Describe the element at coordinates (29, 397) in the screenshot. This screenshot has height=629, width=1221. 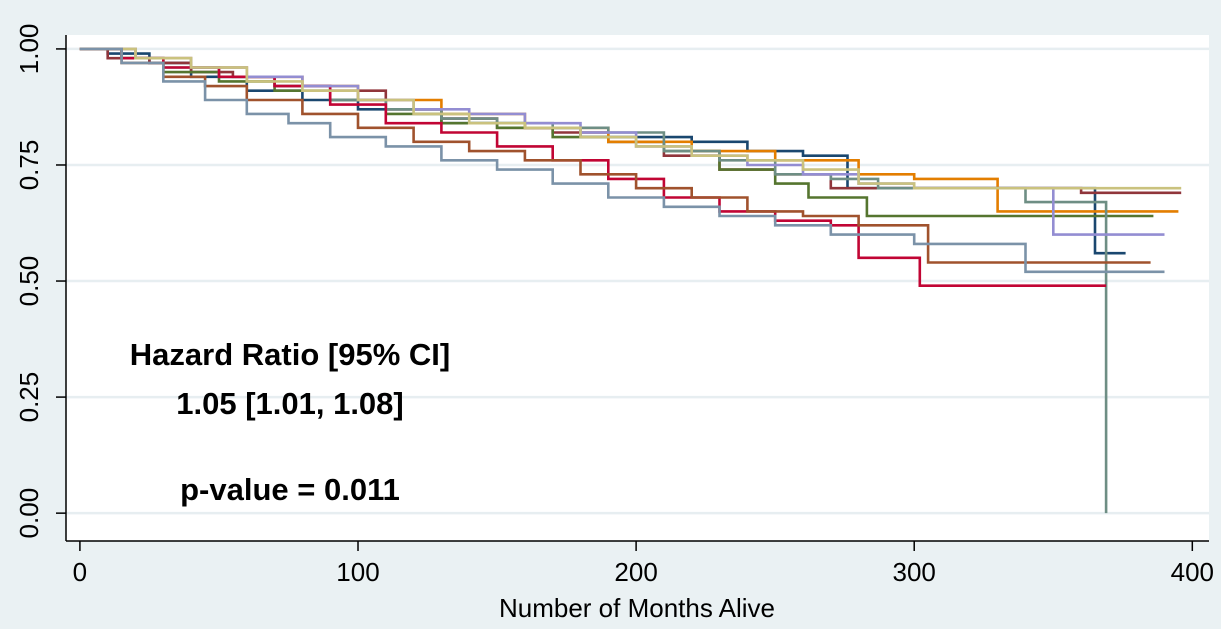
I see `y-tick-label-1: 0.25` at that location.